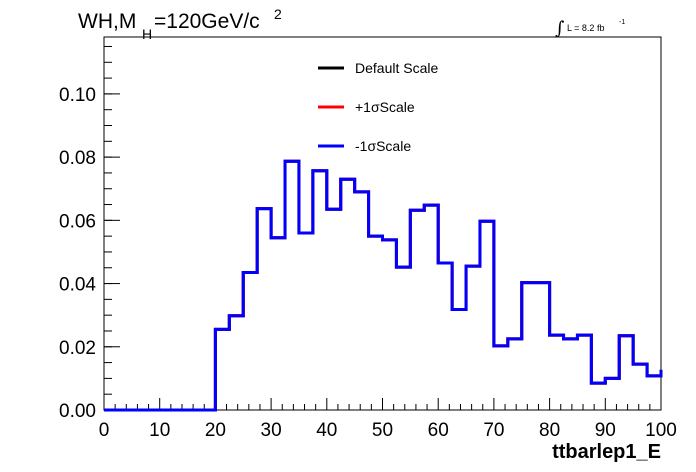  I want to click on x-tick-label: 100, so click(661, 430).